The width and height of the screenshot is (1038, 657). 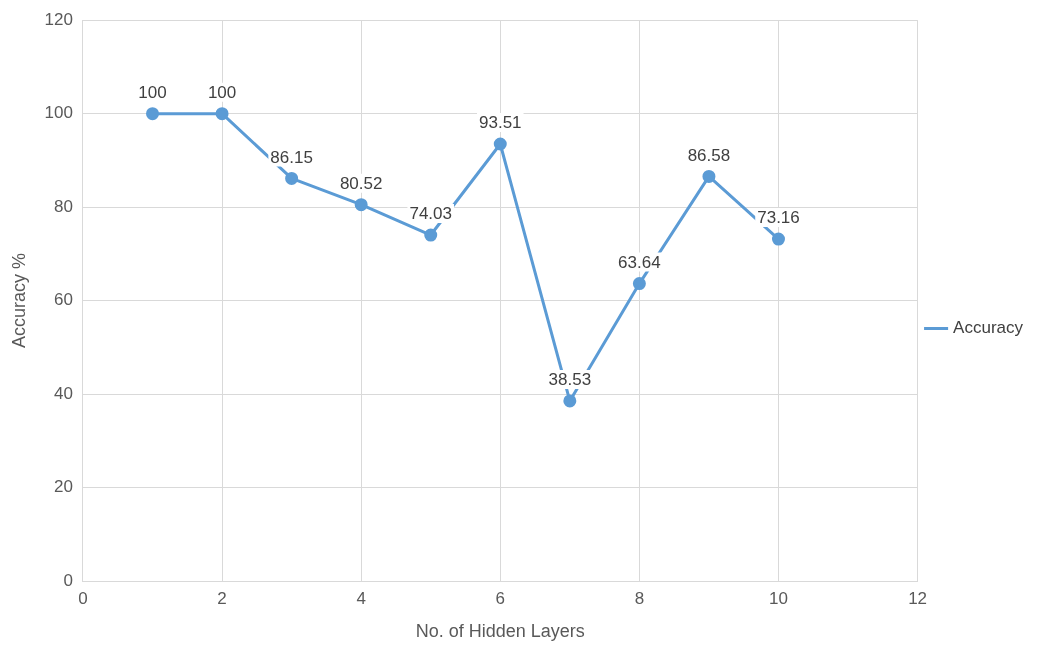 What do you see at coordinates (63, 206) in the screenshot?
I see `y-tick-label: 80` at bounding box center [63, 206].